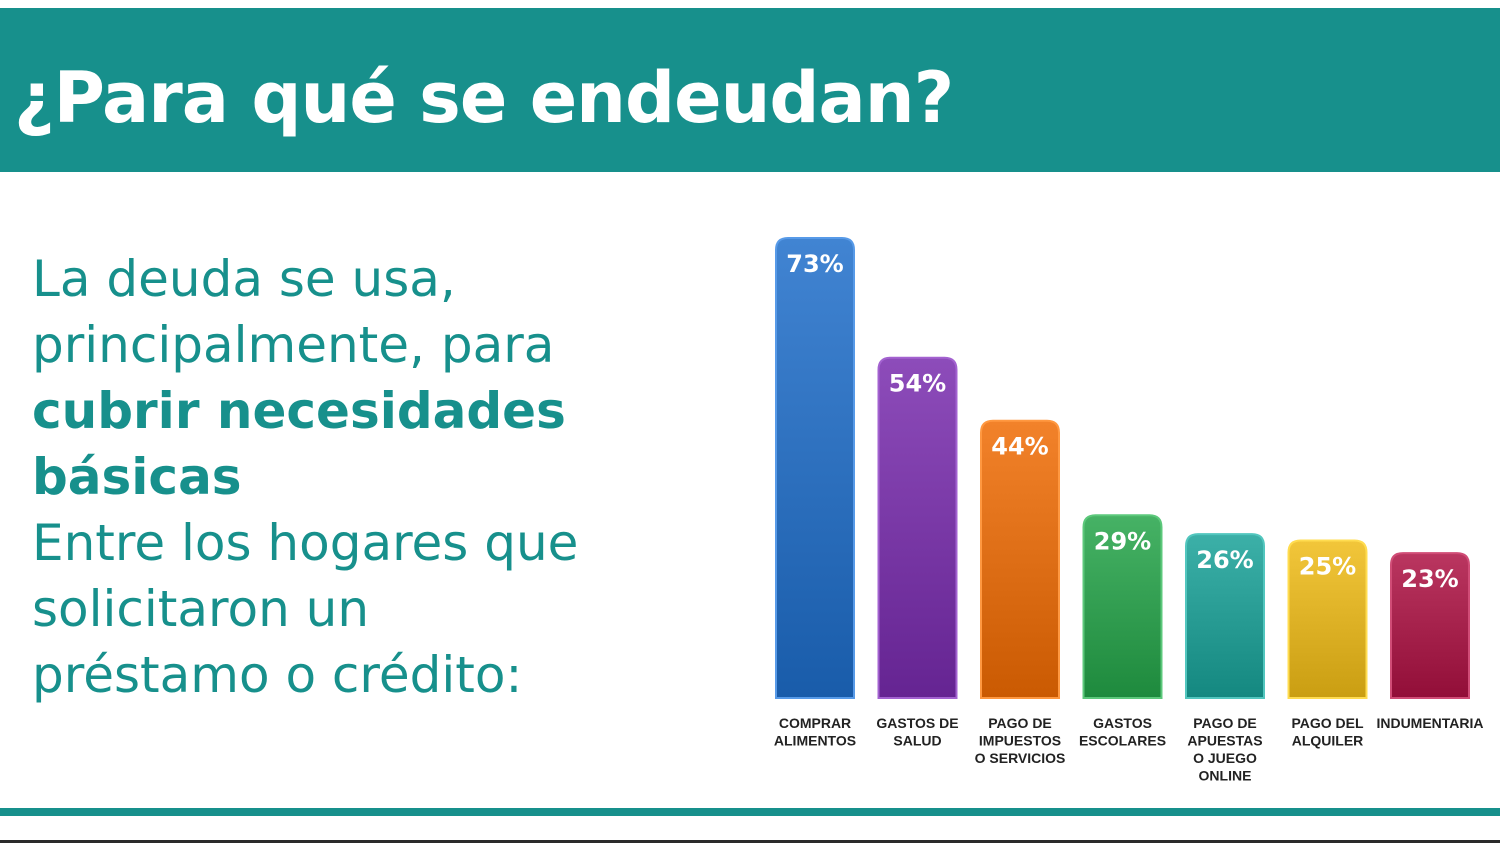 This screenshot has height=843, width=1500. What do you see at coordinates (815, 741) in the screenshot?
I see `category-label-1-line-2: ALIMENTOS` at bounding box center [815, 741].